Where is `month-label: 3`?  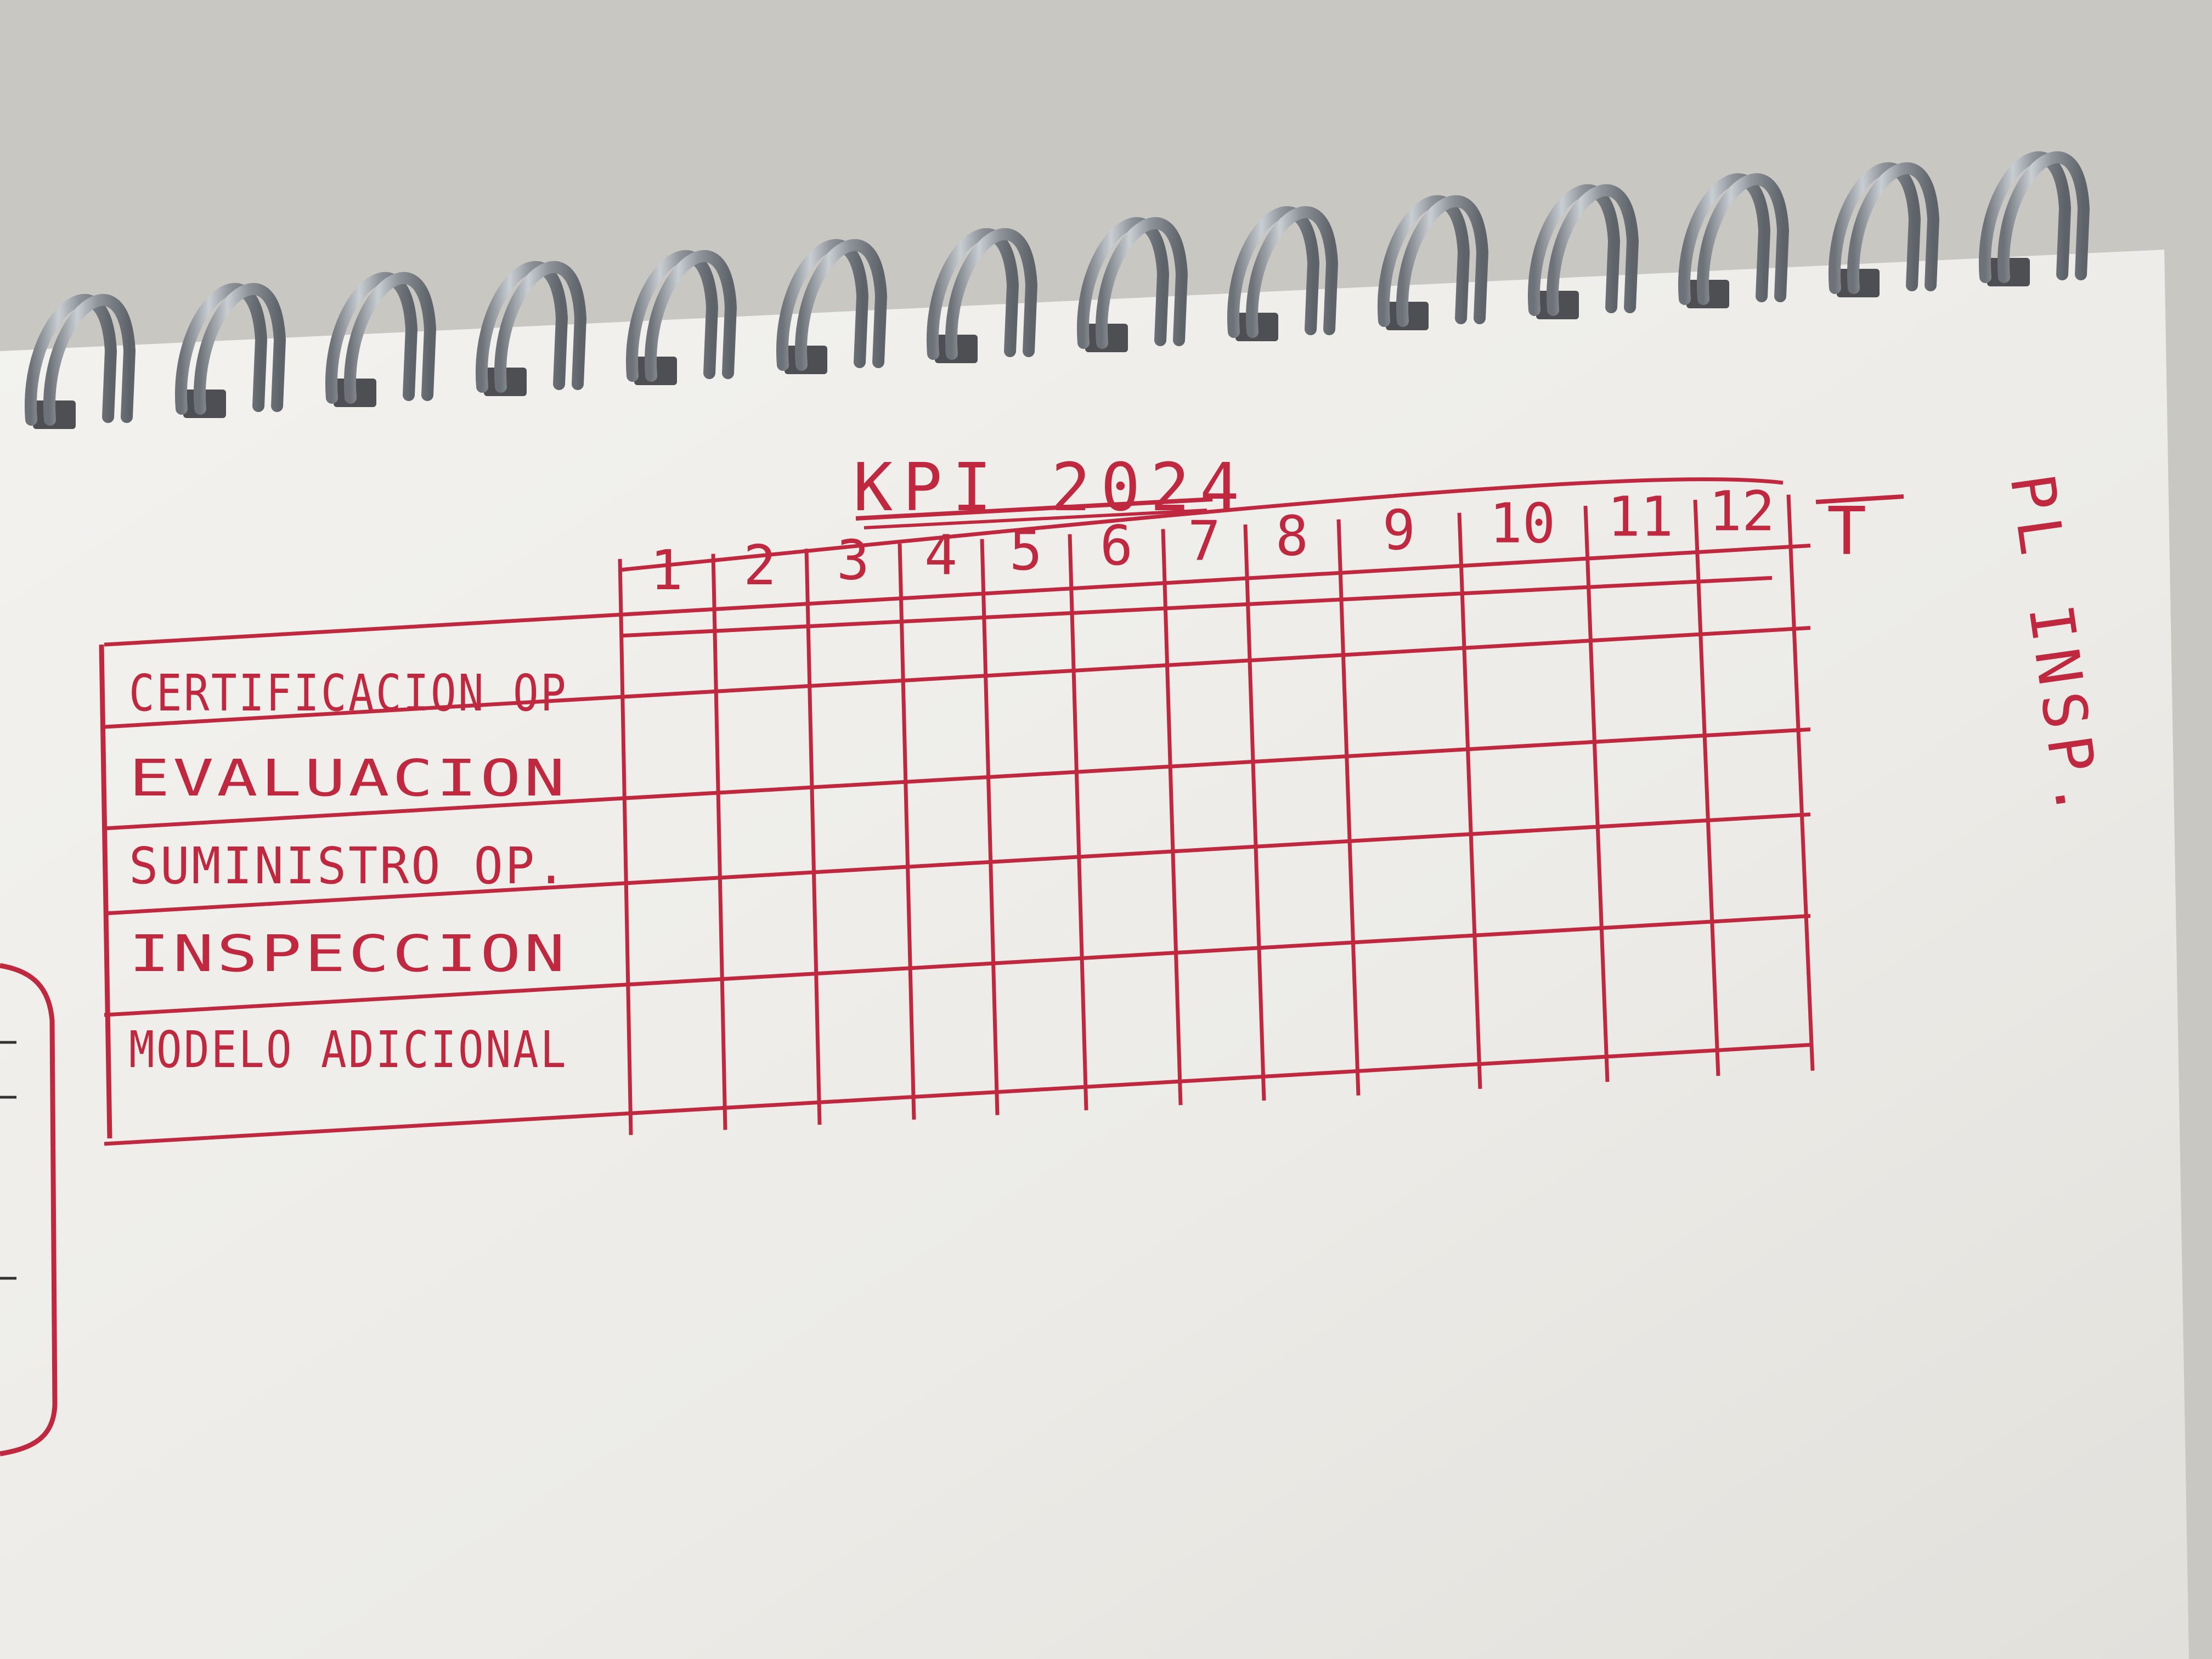
month-label: 3 is located at coordinates (854, 560).